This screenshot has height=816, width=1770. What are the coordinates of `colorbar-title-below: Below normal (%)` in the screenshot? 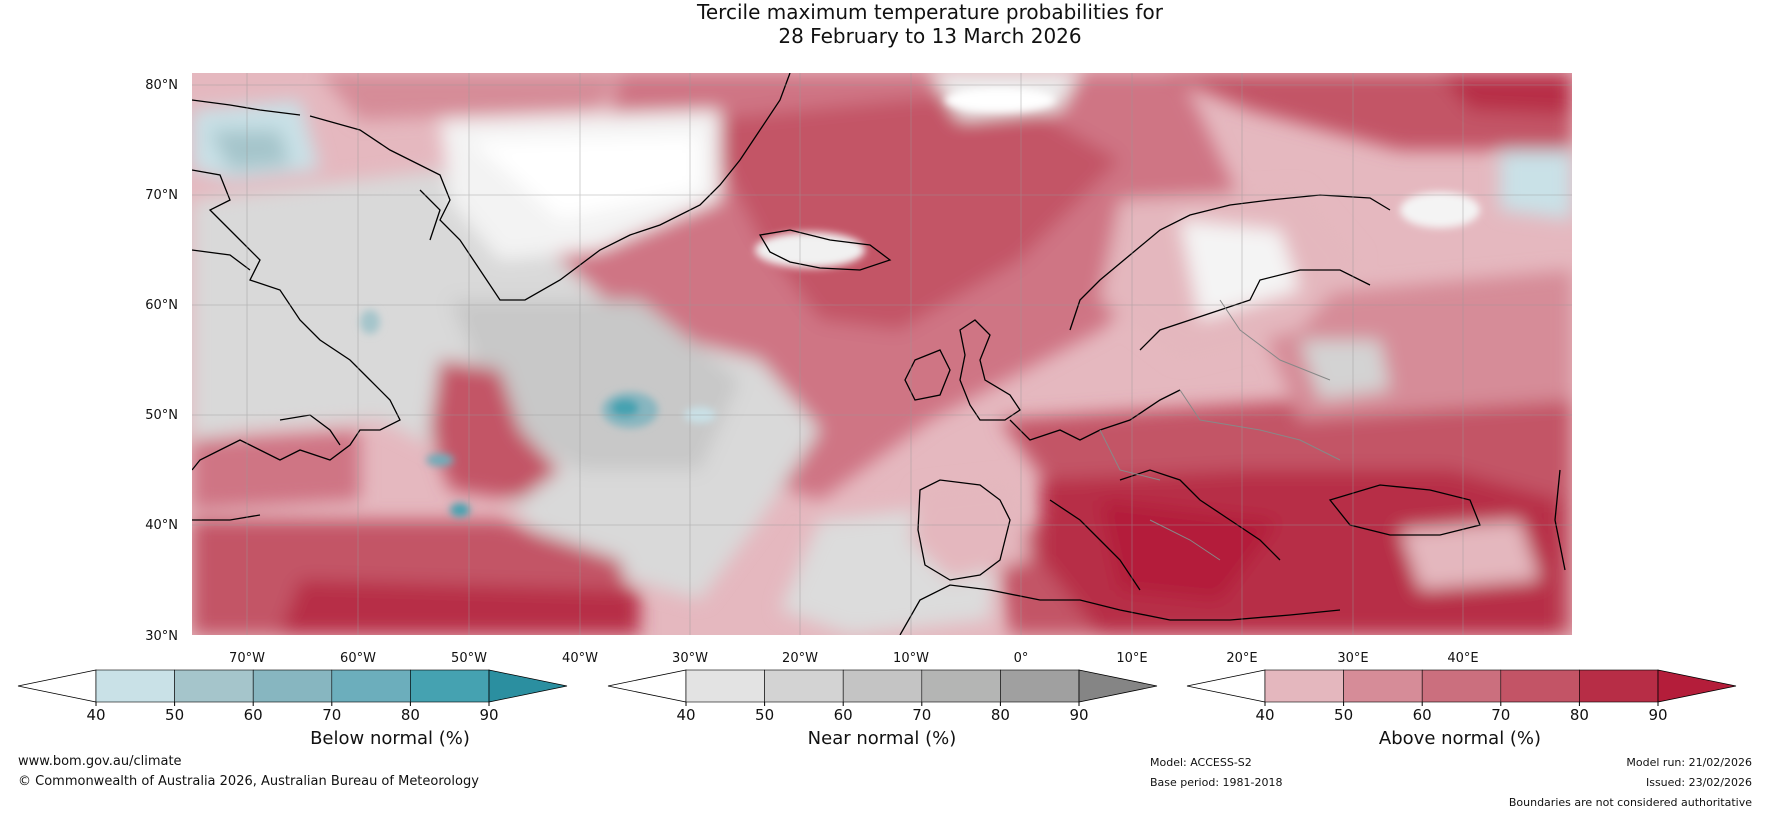 It's located at (390, 738).